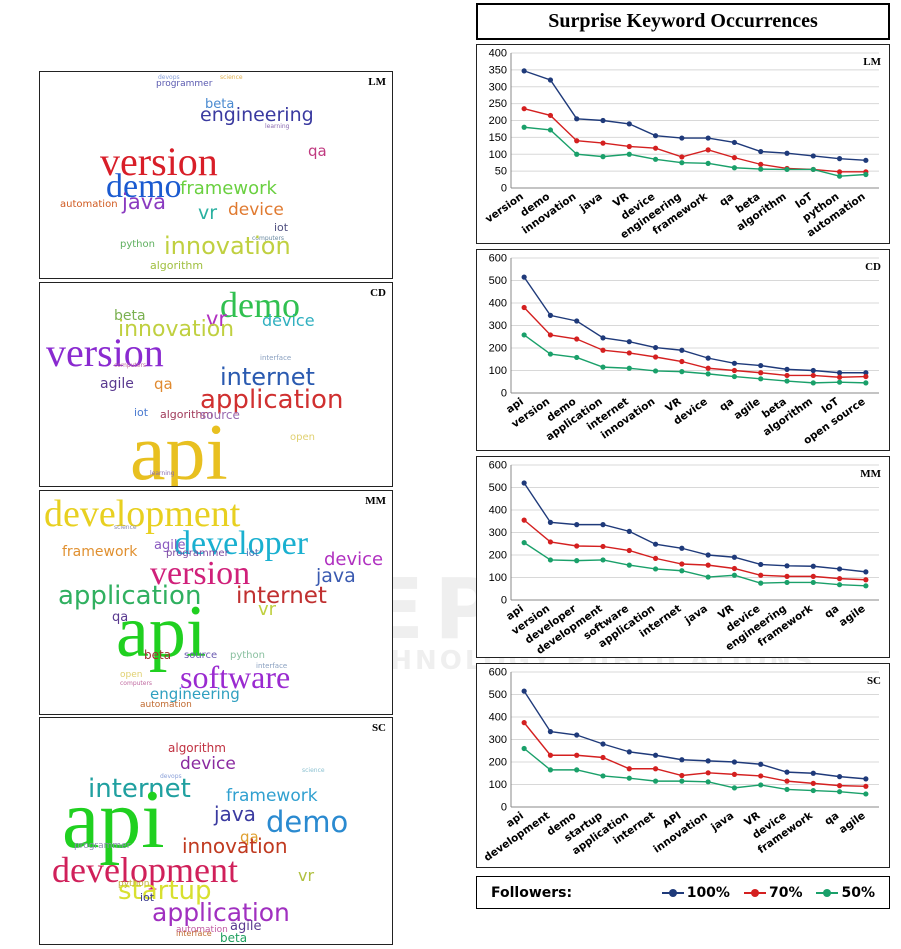  I want to click on legend-item-70: 70%, so click(773, 892).